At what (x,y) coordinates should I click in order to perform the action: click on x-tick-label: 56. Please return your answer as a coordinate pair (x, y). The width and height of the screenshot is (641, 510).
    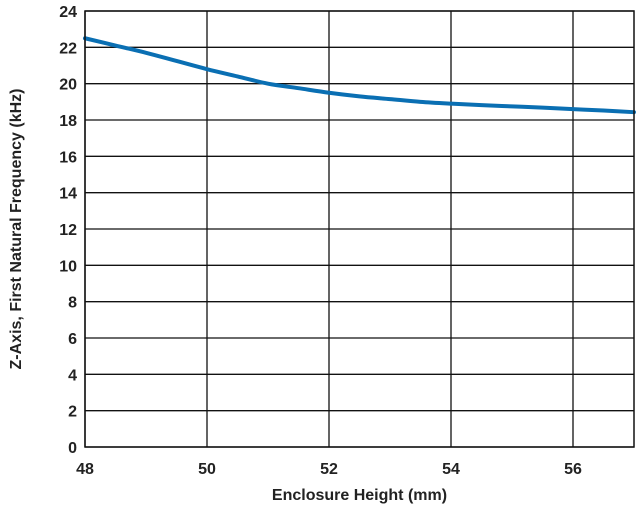
    Looking at the image, I should click on (573, 469).